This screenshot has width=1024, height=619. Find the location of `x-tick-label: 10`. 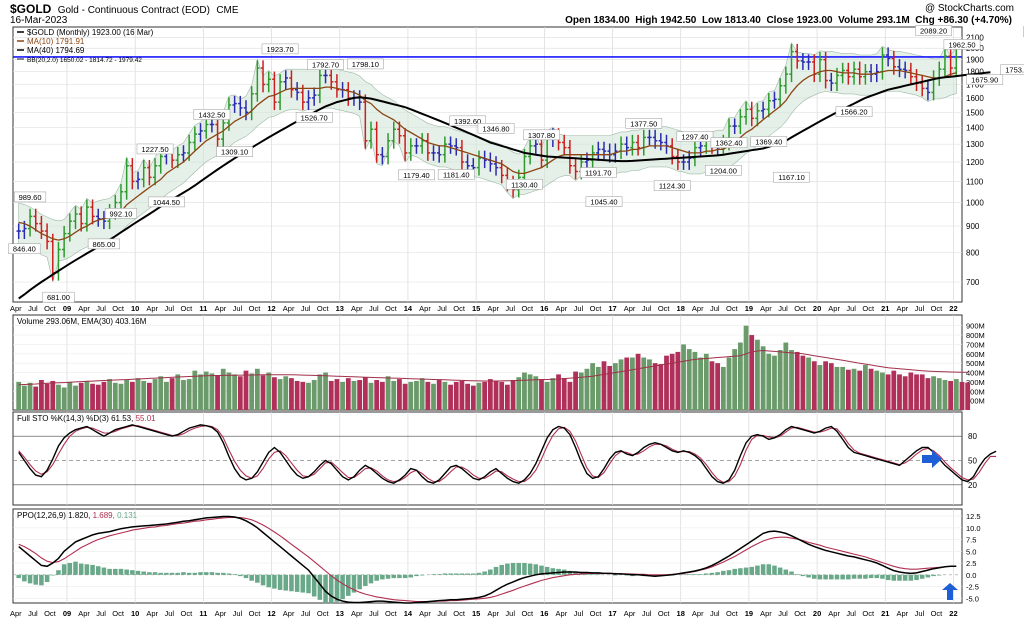

x-tick-label: 10 is located at coordinates (135, 308).